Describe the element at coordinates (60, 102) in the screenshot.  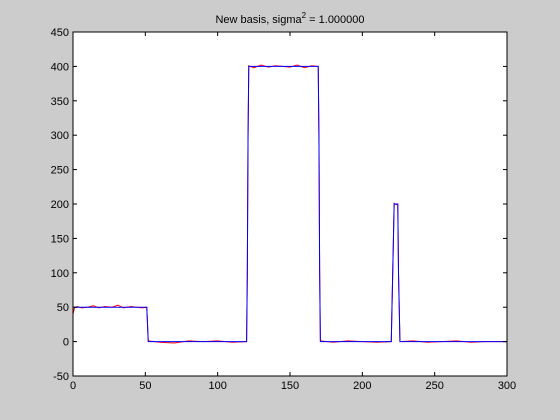
I see `y-tick-label: 350` at that location.